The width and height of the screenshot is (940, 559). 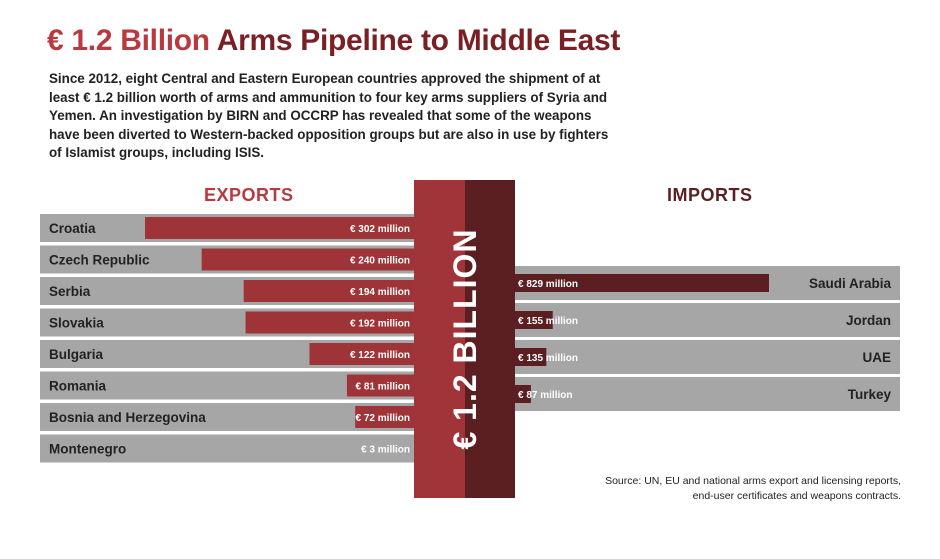 What do you see at coordinates (380, 292) in the screenshot?
I see `export-value-label: € 194 million` at bounding box center [380, 292].